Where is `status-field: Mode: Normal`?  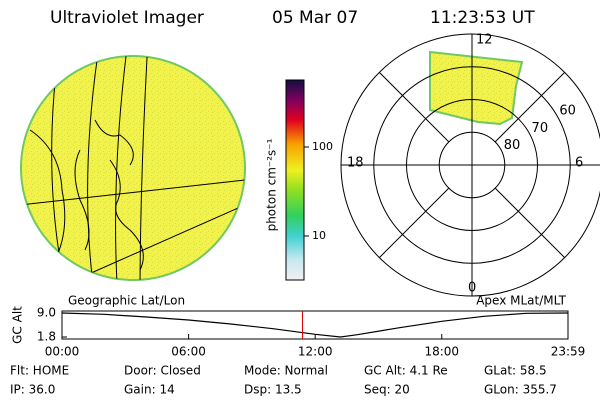
status-field: Mode: Normal is located at coordinates (286, 371).